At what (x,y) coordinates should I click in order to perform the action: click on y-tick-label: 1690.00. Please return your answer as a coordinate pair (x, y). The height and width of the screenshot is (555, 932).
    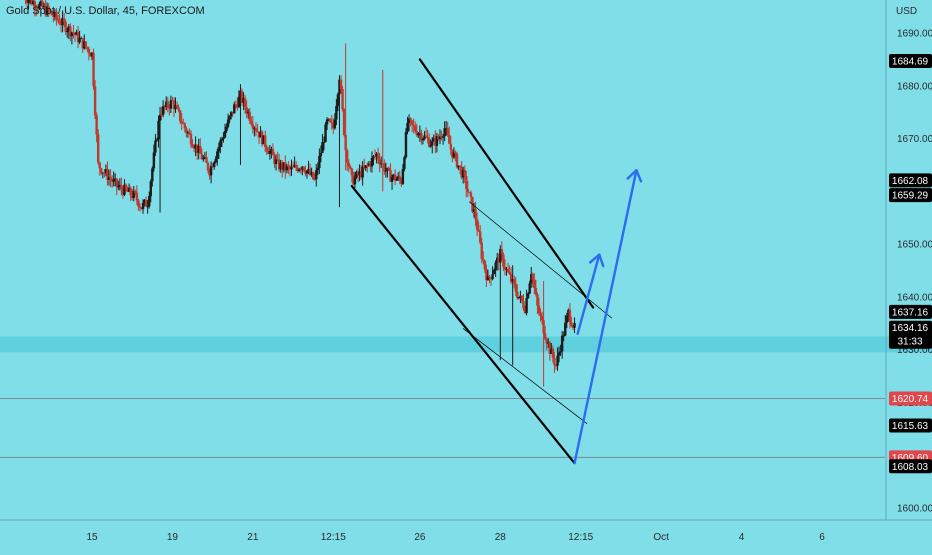
    Looking at the image, I should click on (914, 34).